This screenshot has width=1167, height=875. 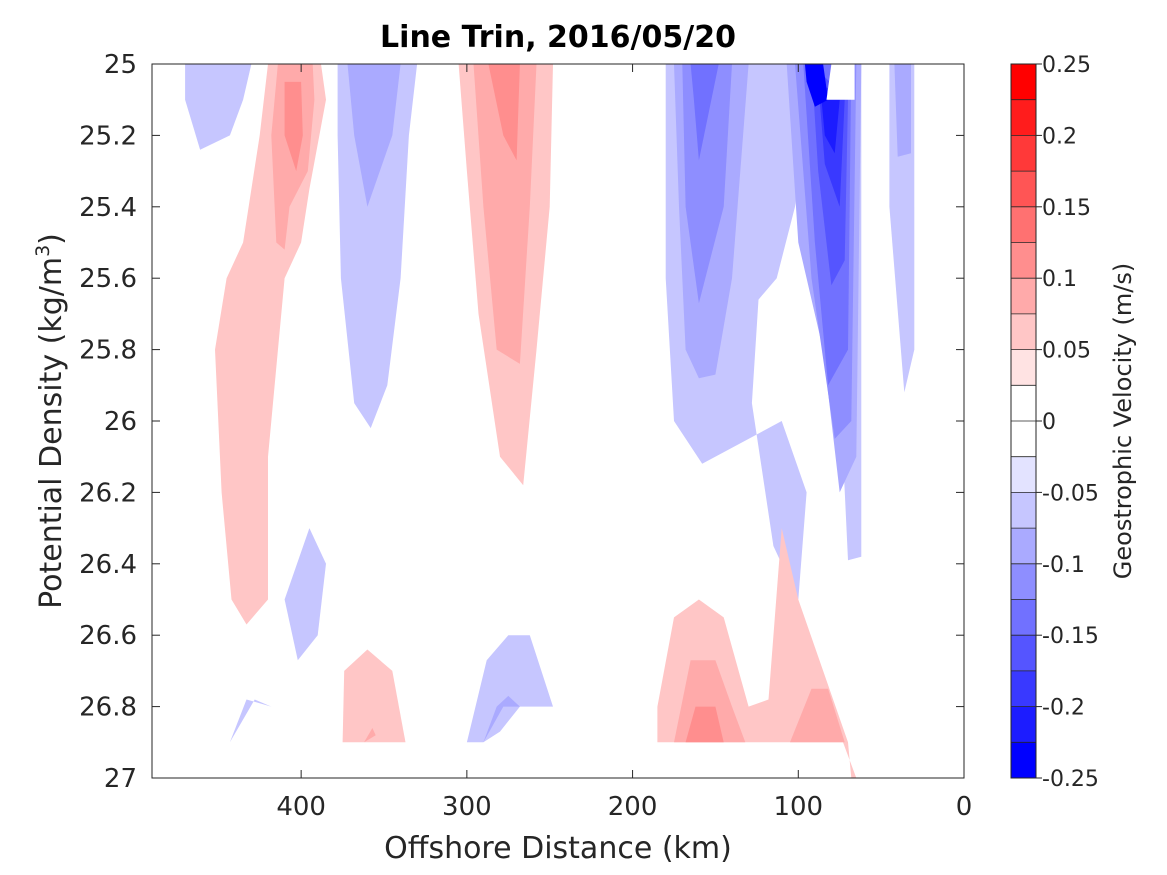 What do you see at coordinates (370, 735) in the screenshot?
I see `contour-region-red-360-speck` at bounding box center [370, 735].